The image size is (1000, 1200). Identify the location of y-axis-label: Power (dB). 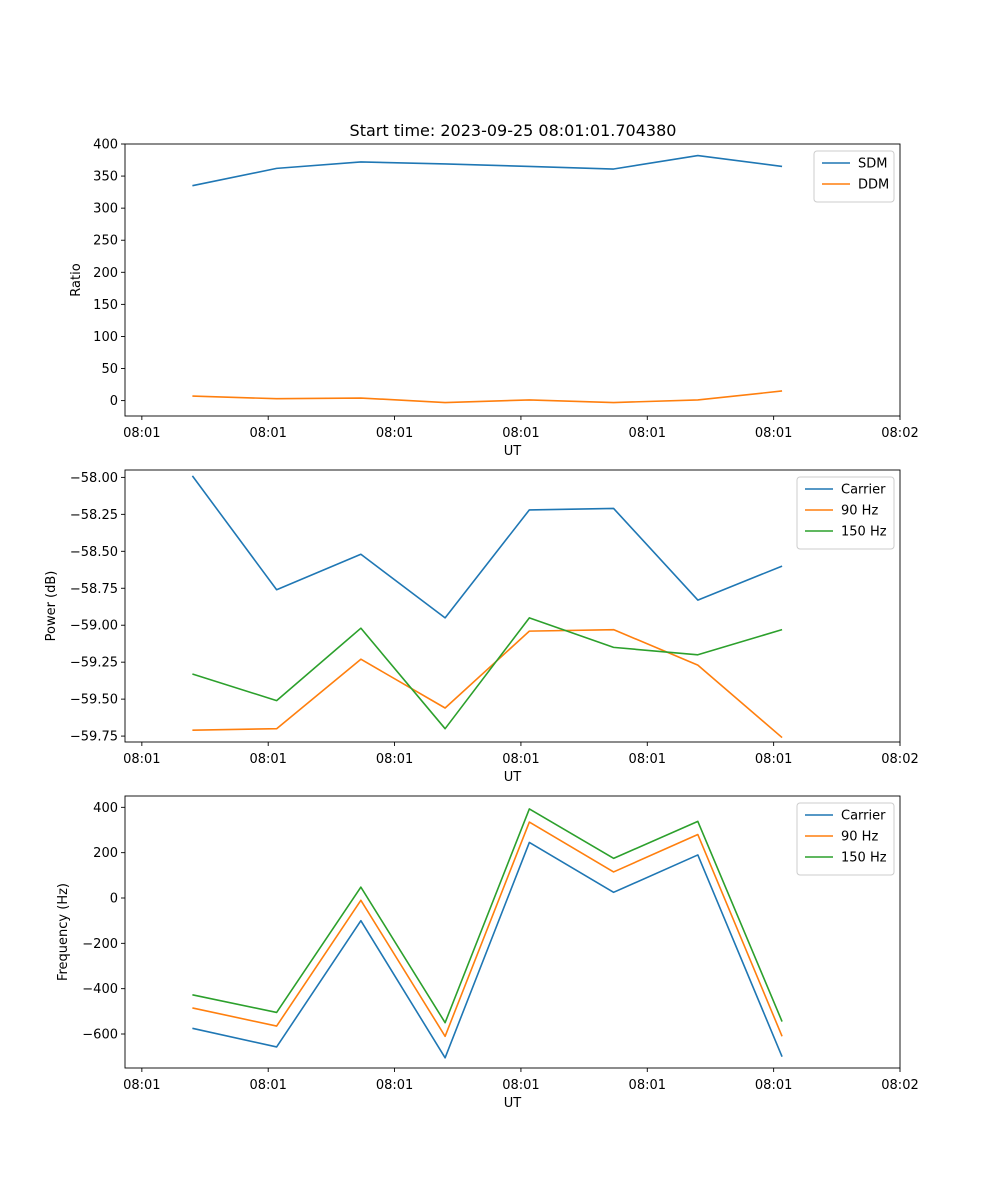
(51, 606).